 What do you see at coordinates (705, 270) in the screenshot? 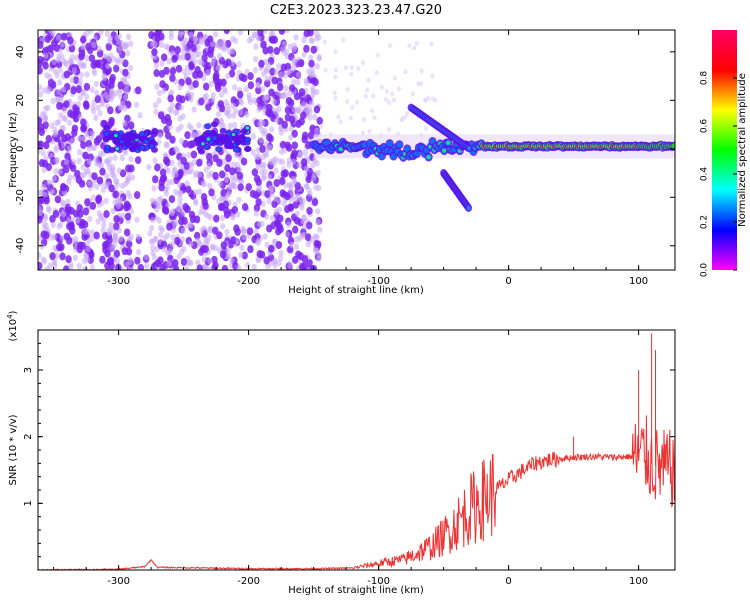
I see `colorbar-tick-label: 0.0` at bounding box center [705, 270].